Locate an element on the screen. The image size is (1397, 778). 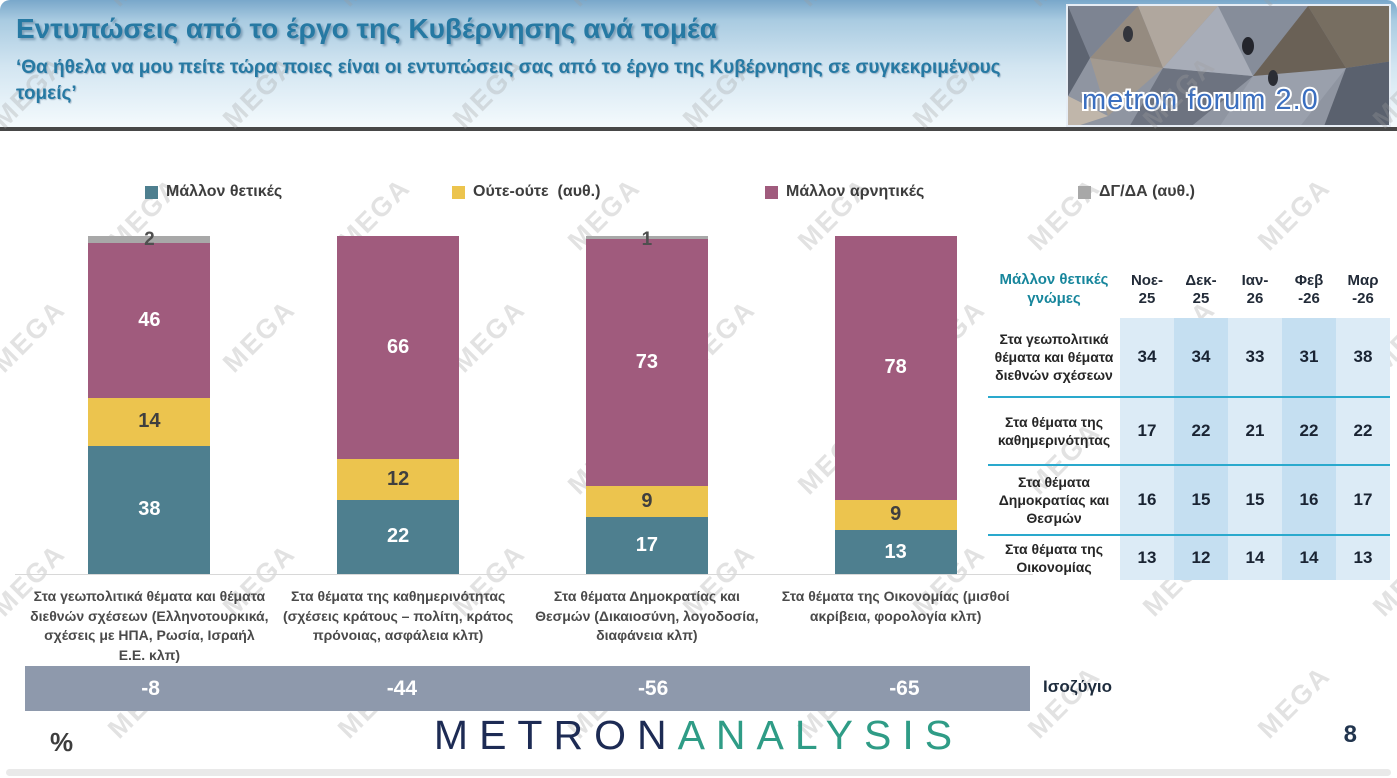
bar-value-label: 78 is located at coordinates (895, 367).